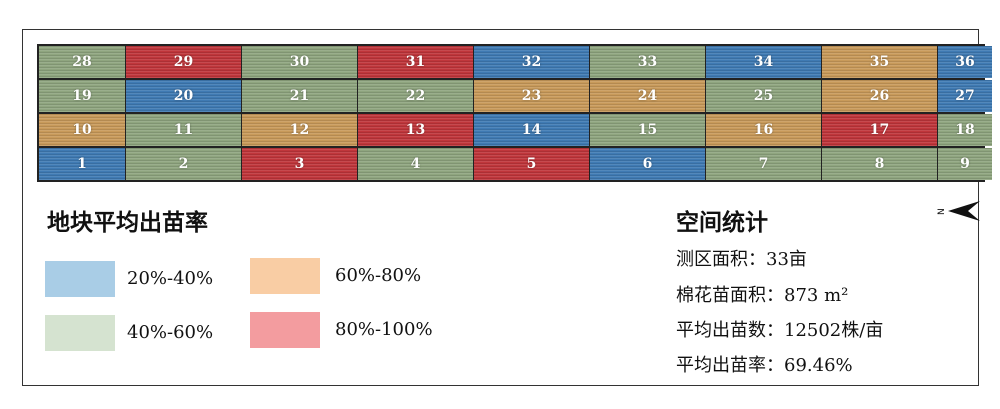 The width and height of the screenshot is (1000, 409). What do you see at coordinates (722, 222) in the screenshot?
I see `stats-title: 空间统计` at bounding box center [722, 222].